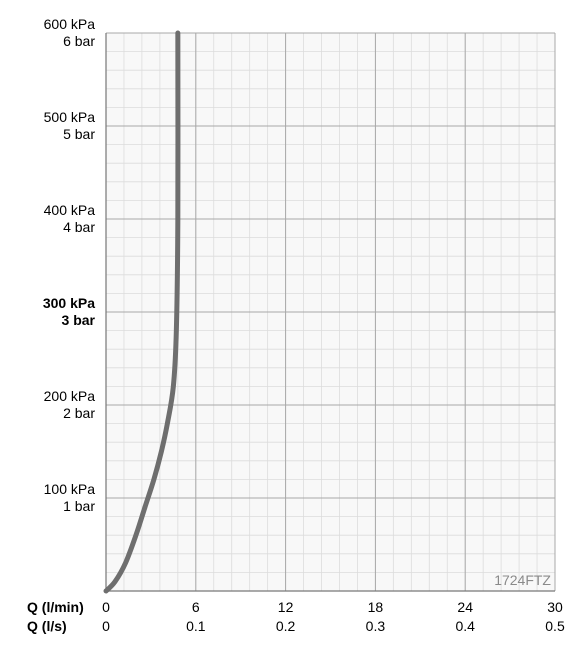 Image resolution: width=585 pixels, height=655 pixels. I want to click on x-tick-label-lmin: 24, so click(465, 607).